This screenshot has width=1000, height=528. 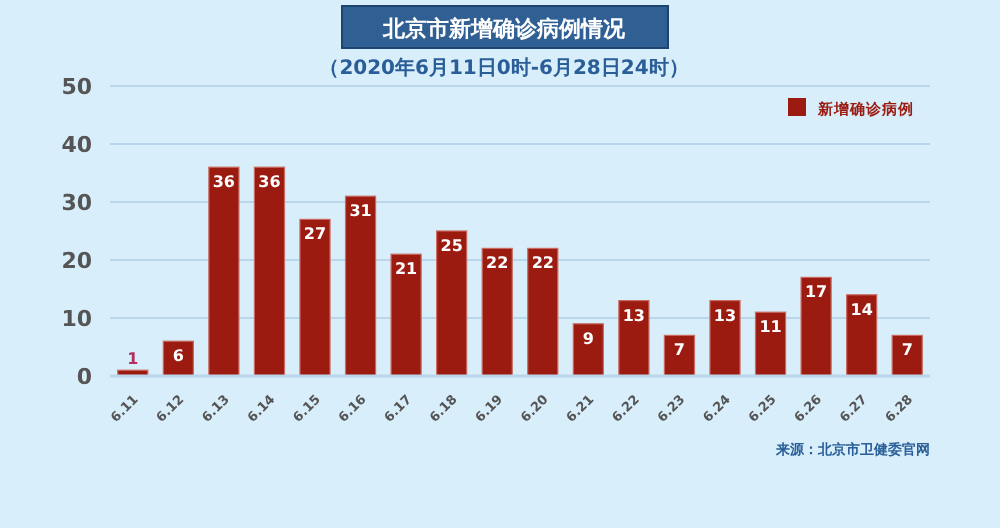 What do you see at coordinates (84, 377) in the screenshot?
I see `y-tick-label: 0` at bounding box center [84, 377].